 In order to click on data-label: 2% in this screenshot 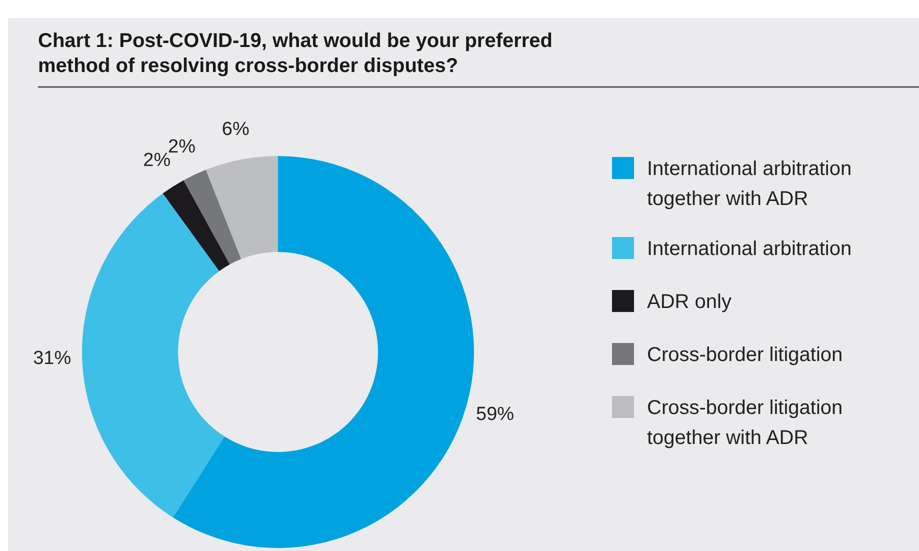, I will do `click(182, 147)`.